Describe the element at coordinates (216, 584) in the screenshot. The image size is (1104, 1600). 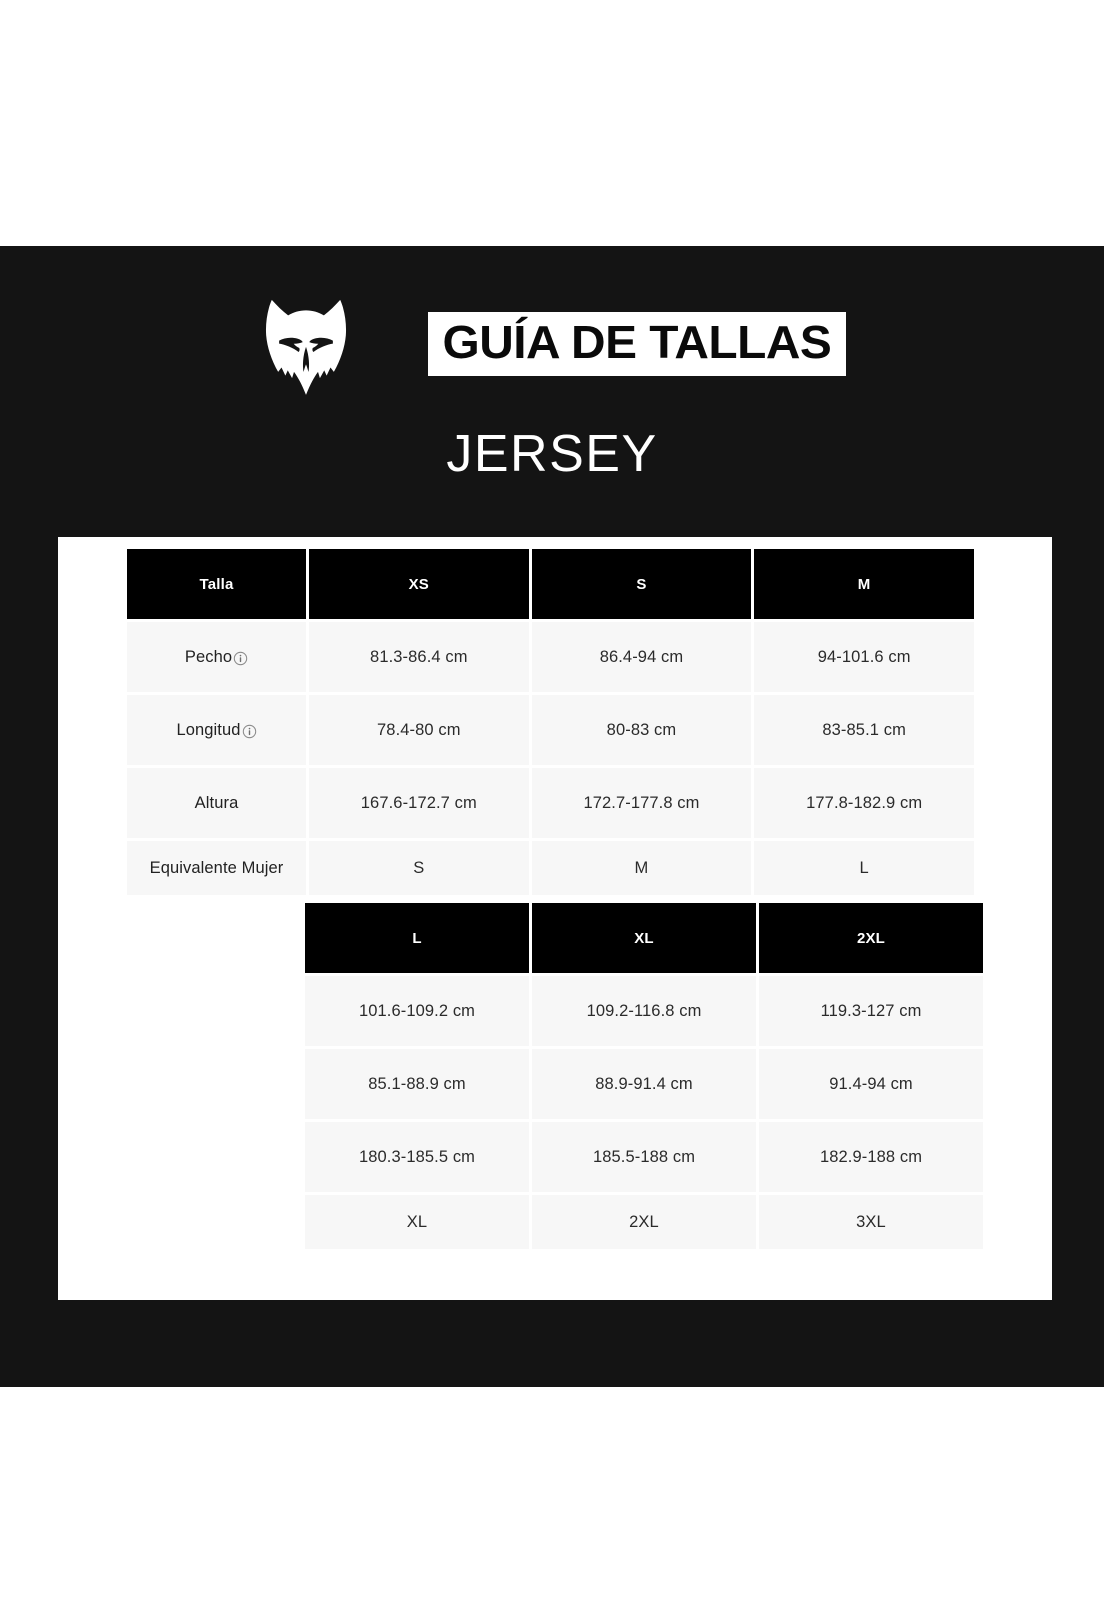
I see `column-header-talla: Talla` at that location.